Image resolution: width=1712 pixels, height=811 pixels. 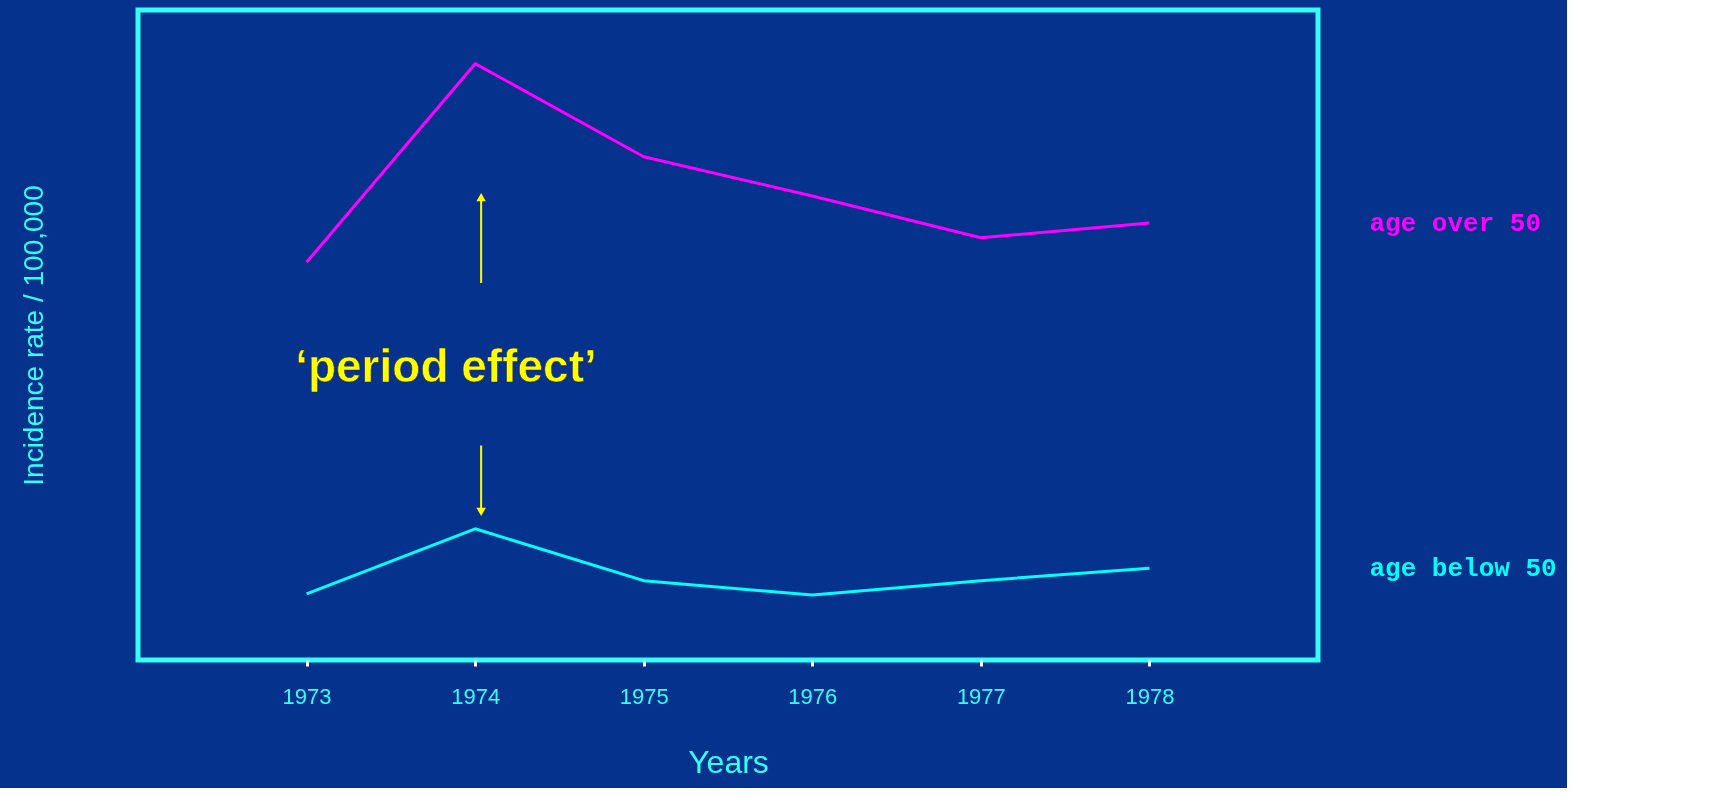 I want to click on x-tick-label: 1976, so click(x=813, y=696).